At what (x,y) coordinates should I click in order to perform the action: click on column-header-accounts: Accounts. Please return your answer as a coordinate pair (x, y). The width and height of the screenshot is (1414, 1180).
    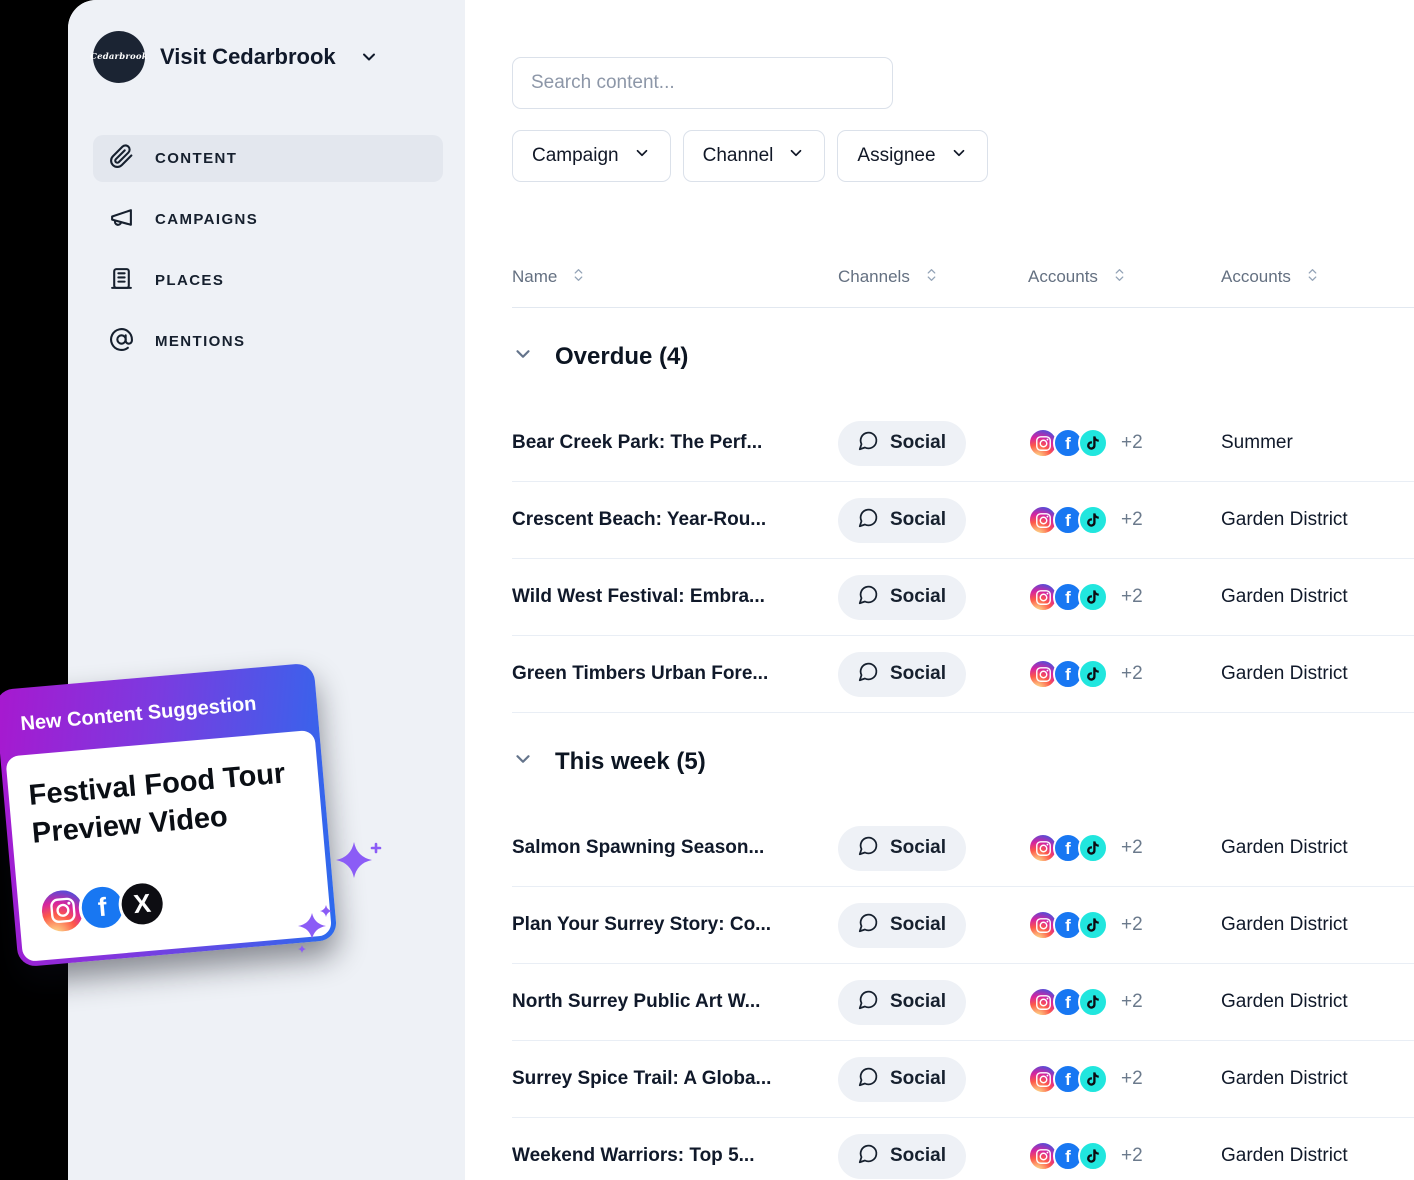
    Looking at the image, I should click on (1124, 277).